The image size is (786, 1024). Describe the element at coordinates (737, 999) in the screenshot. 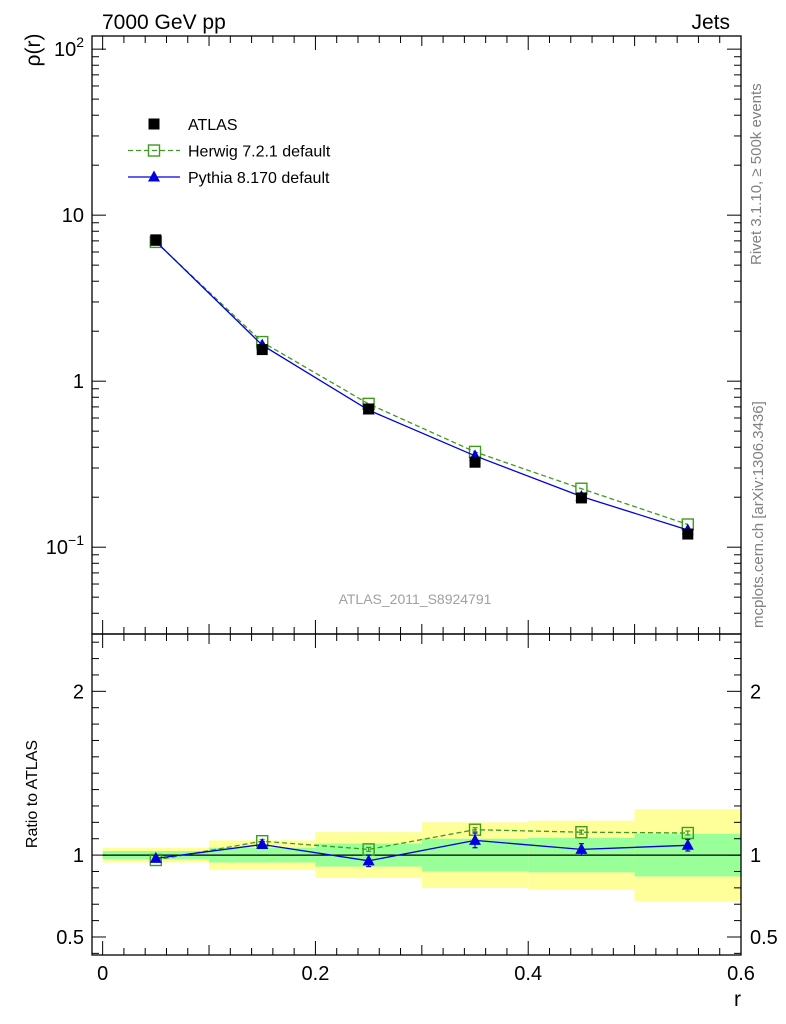

I see `ratio-xlabel: r` at that location.